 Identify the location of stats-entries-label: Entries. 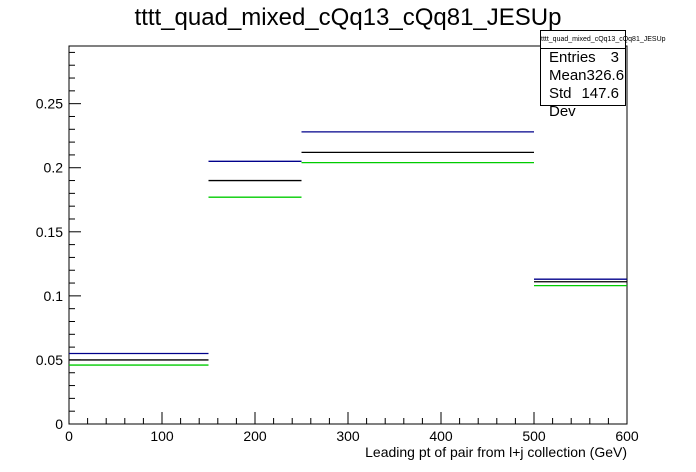
(572, 57).